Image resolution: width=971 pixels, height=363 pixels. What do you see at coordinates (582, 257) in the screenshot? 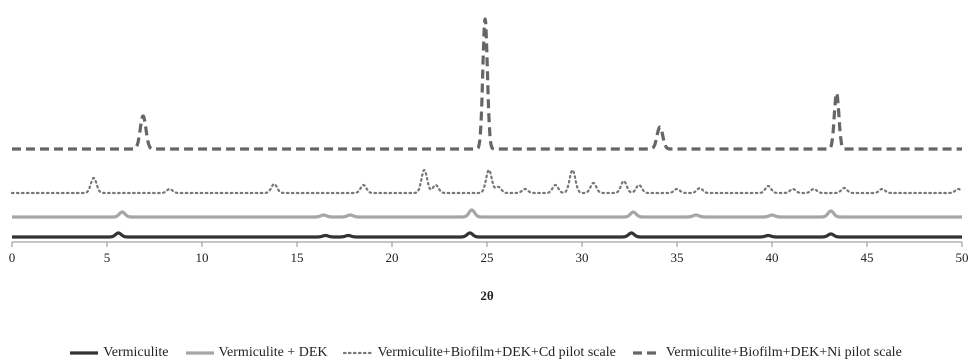
I see `x-tick-label: 30` at bounding box center [582, 257].